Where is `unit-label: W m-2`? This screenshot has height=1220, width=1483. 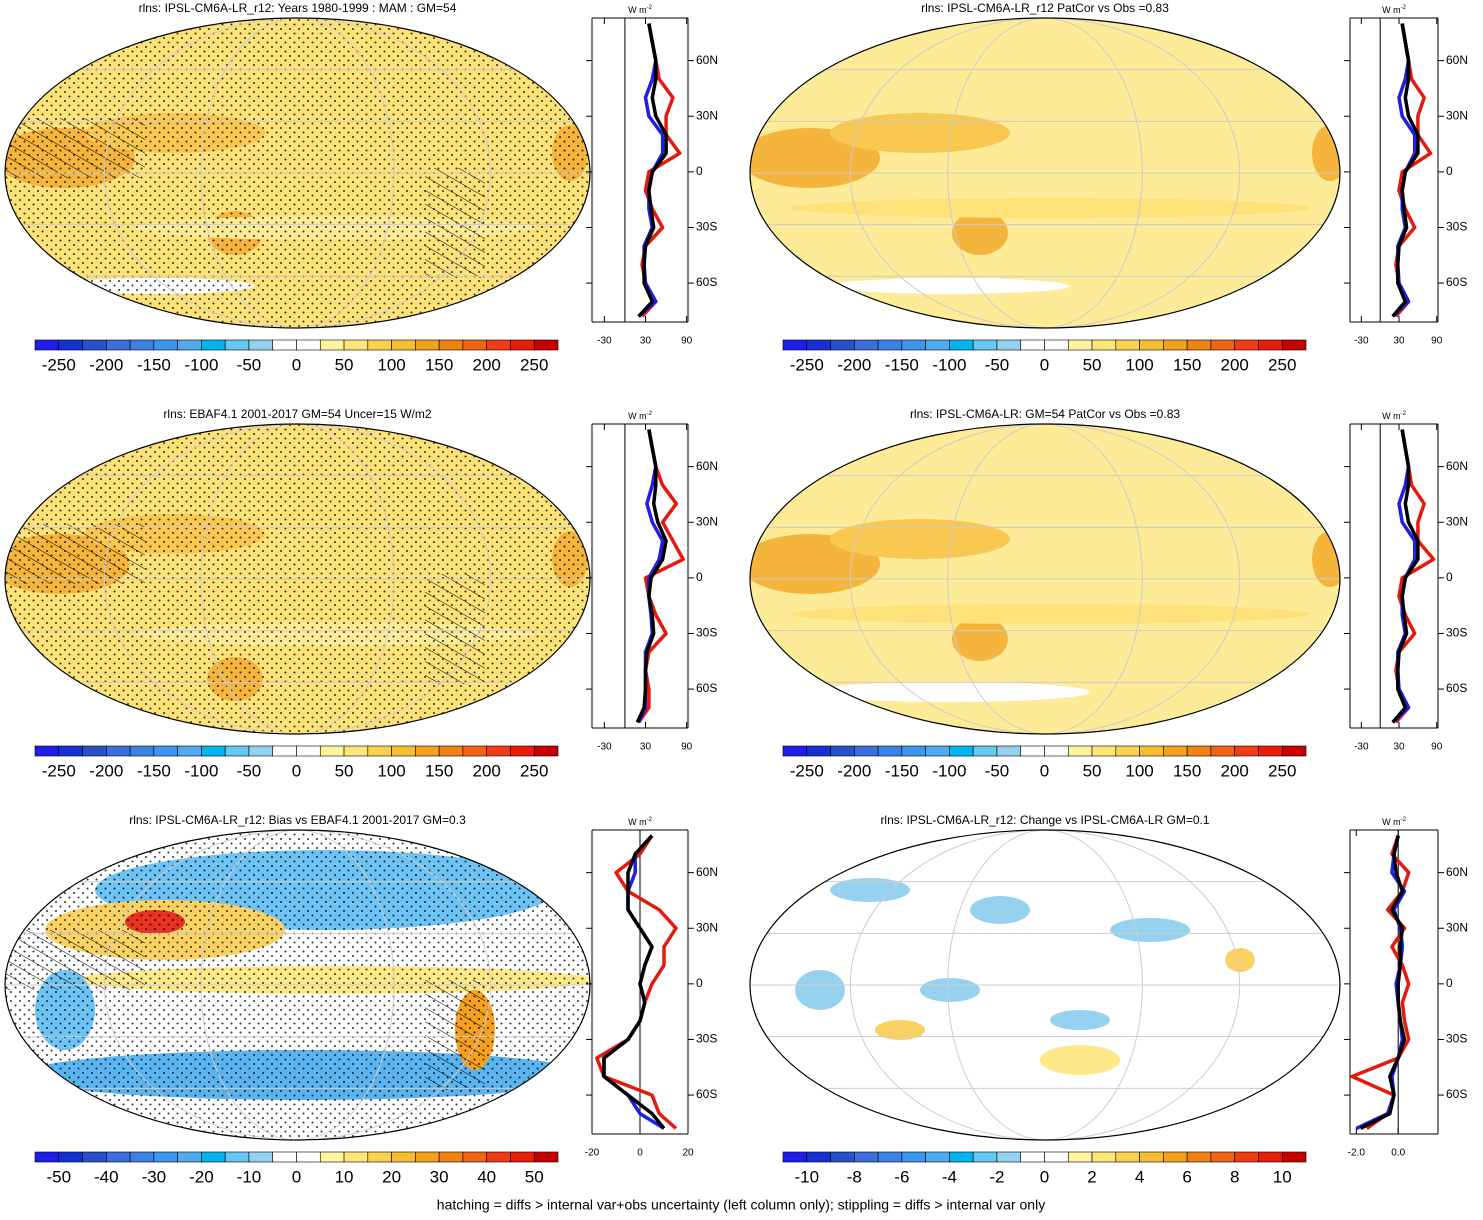
unit-label: W m-2 is located at coordinates (1394, 822).